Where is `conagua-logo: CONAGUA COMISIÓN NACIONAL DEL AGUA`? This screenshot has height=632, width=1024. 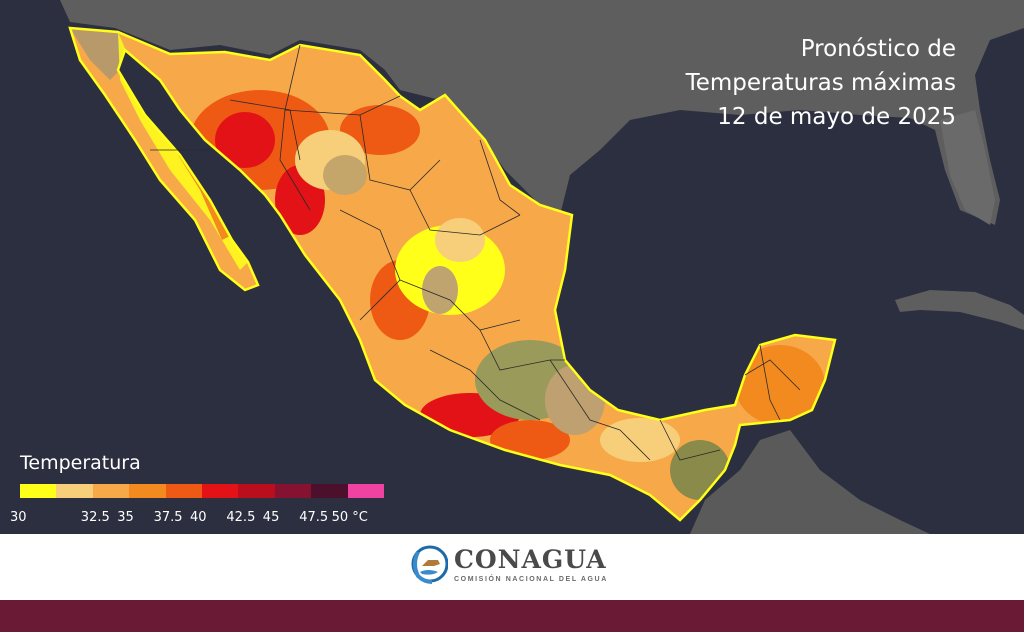 conagua-logo: CONAGUA COMISIÓN NACIONAL DEL AGUA is located at coordinates (508, 564).